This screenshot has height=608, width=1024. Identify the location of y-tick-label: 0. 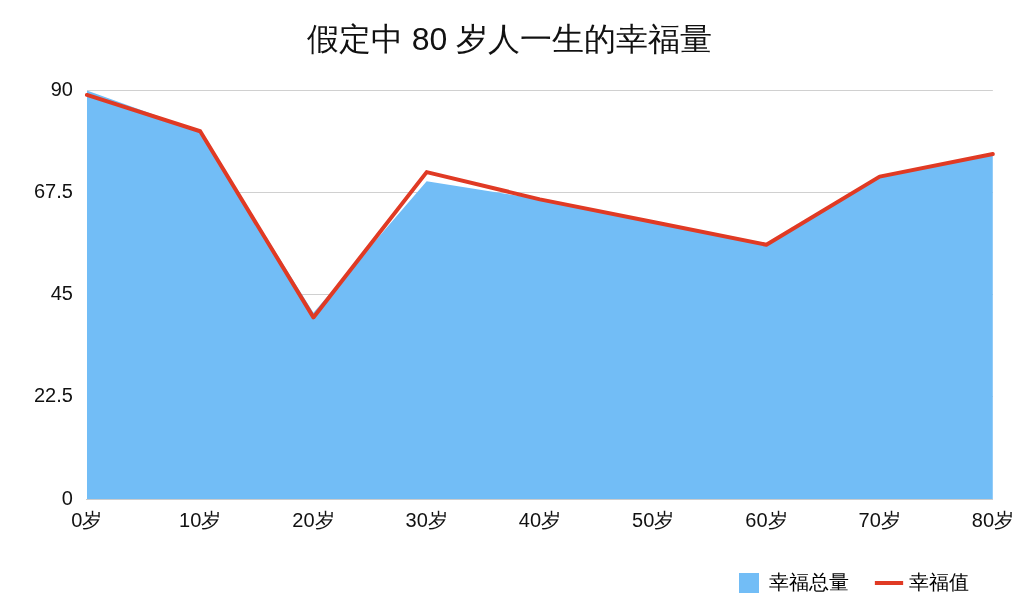
(67, 497).